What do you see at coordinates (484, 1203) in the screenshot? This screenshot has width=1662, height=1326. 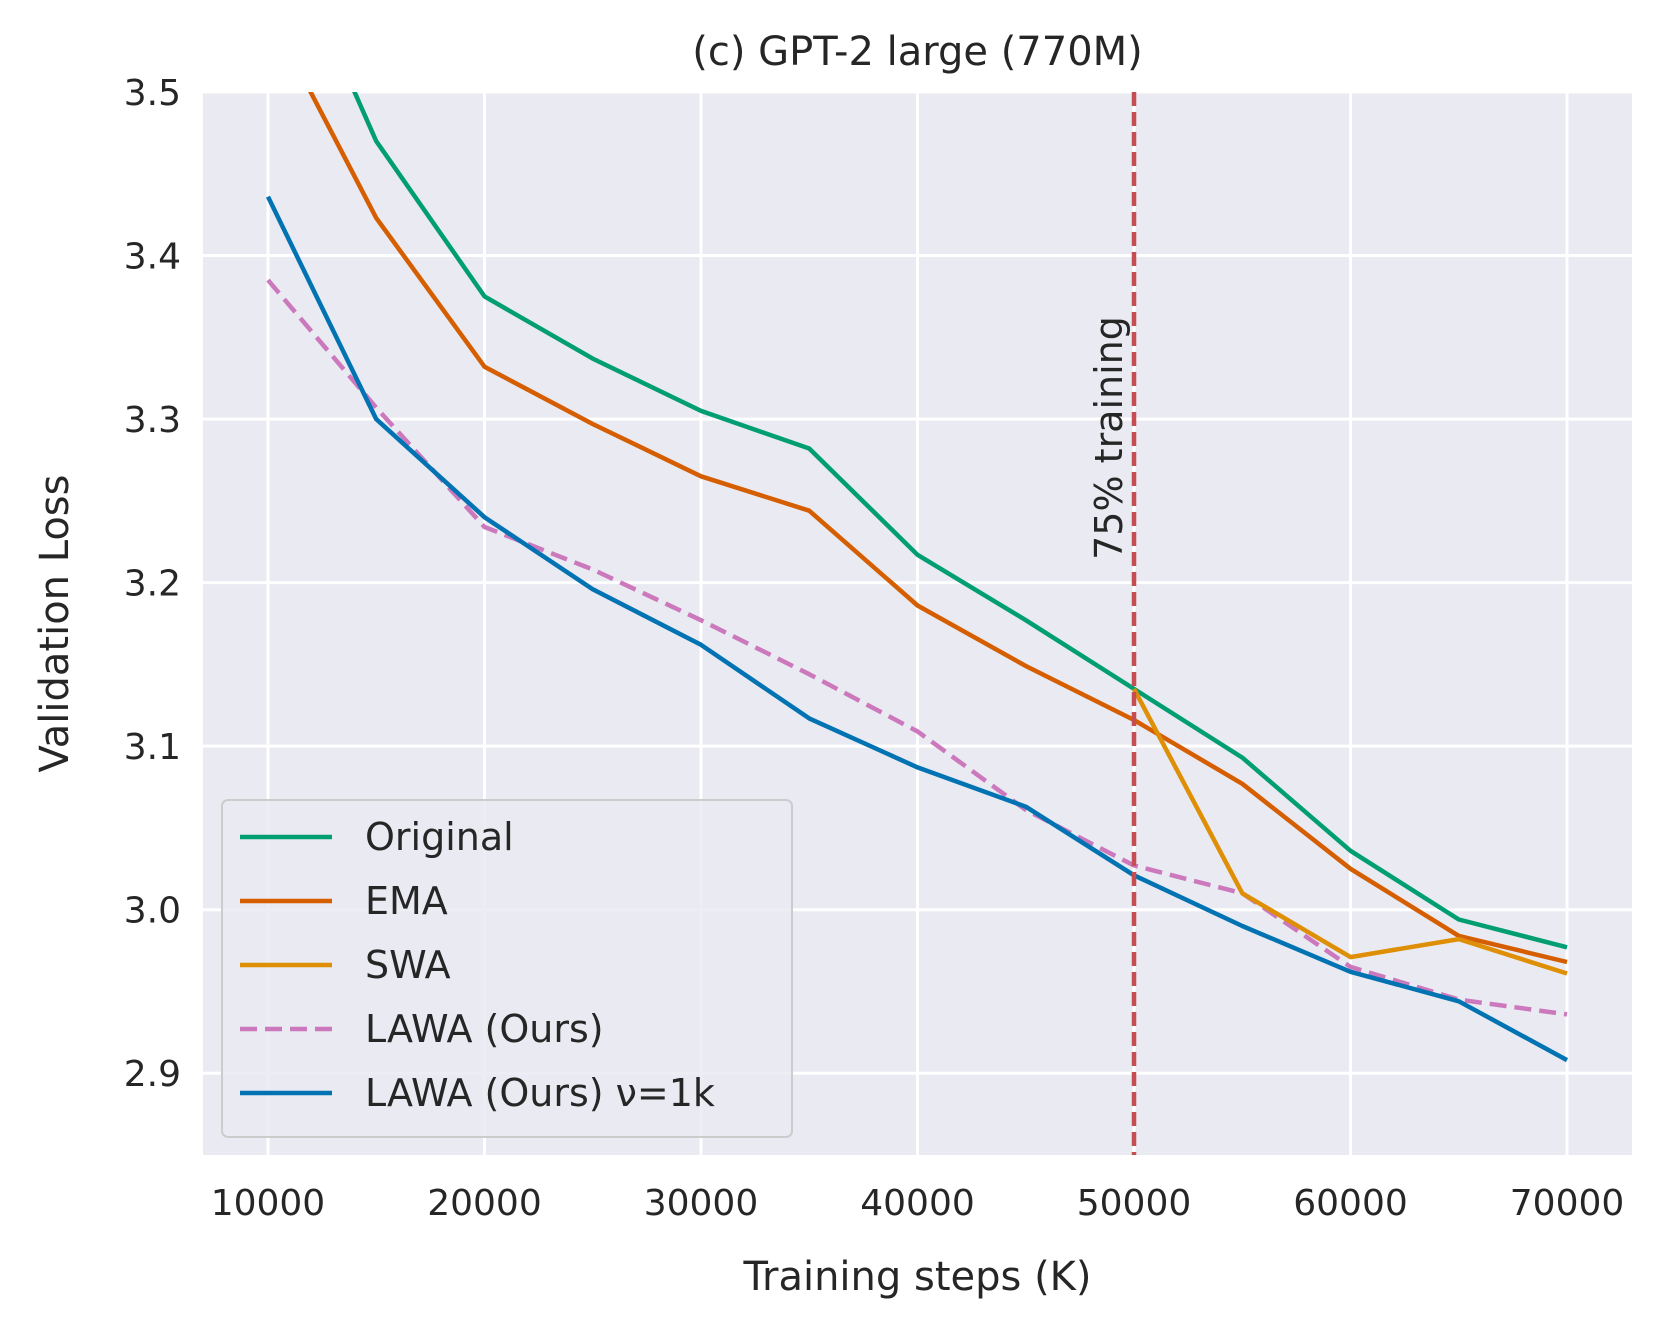 I see `x-tick-label: 20000` at bounding box center [484, 1203].